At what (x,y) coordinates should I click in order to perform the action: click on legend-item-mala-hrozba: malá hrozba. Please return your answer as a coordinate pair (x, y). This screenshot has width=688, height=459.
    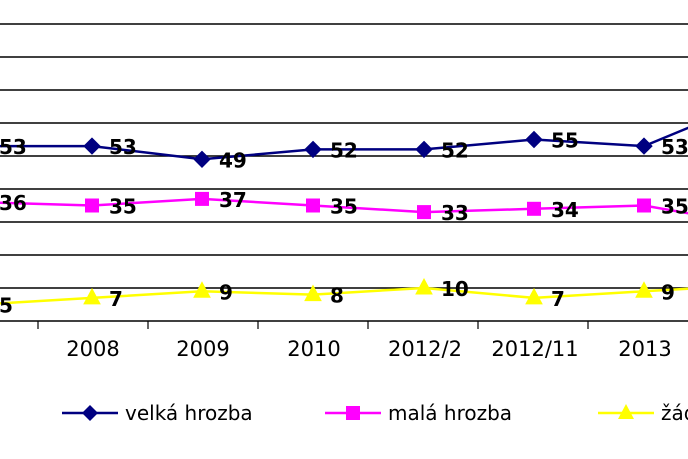
    Looking at the image, I should click on (418, 413).